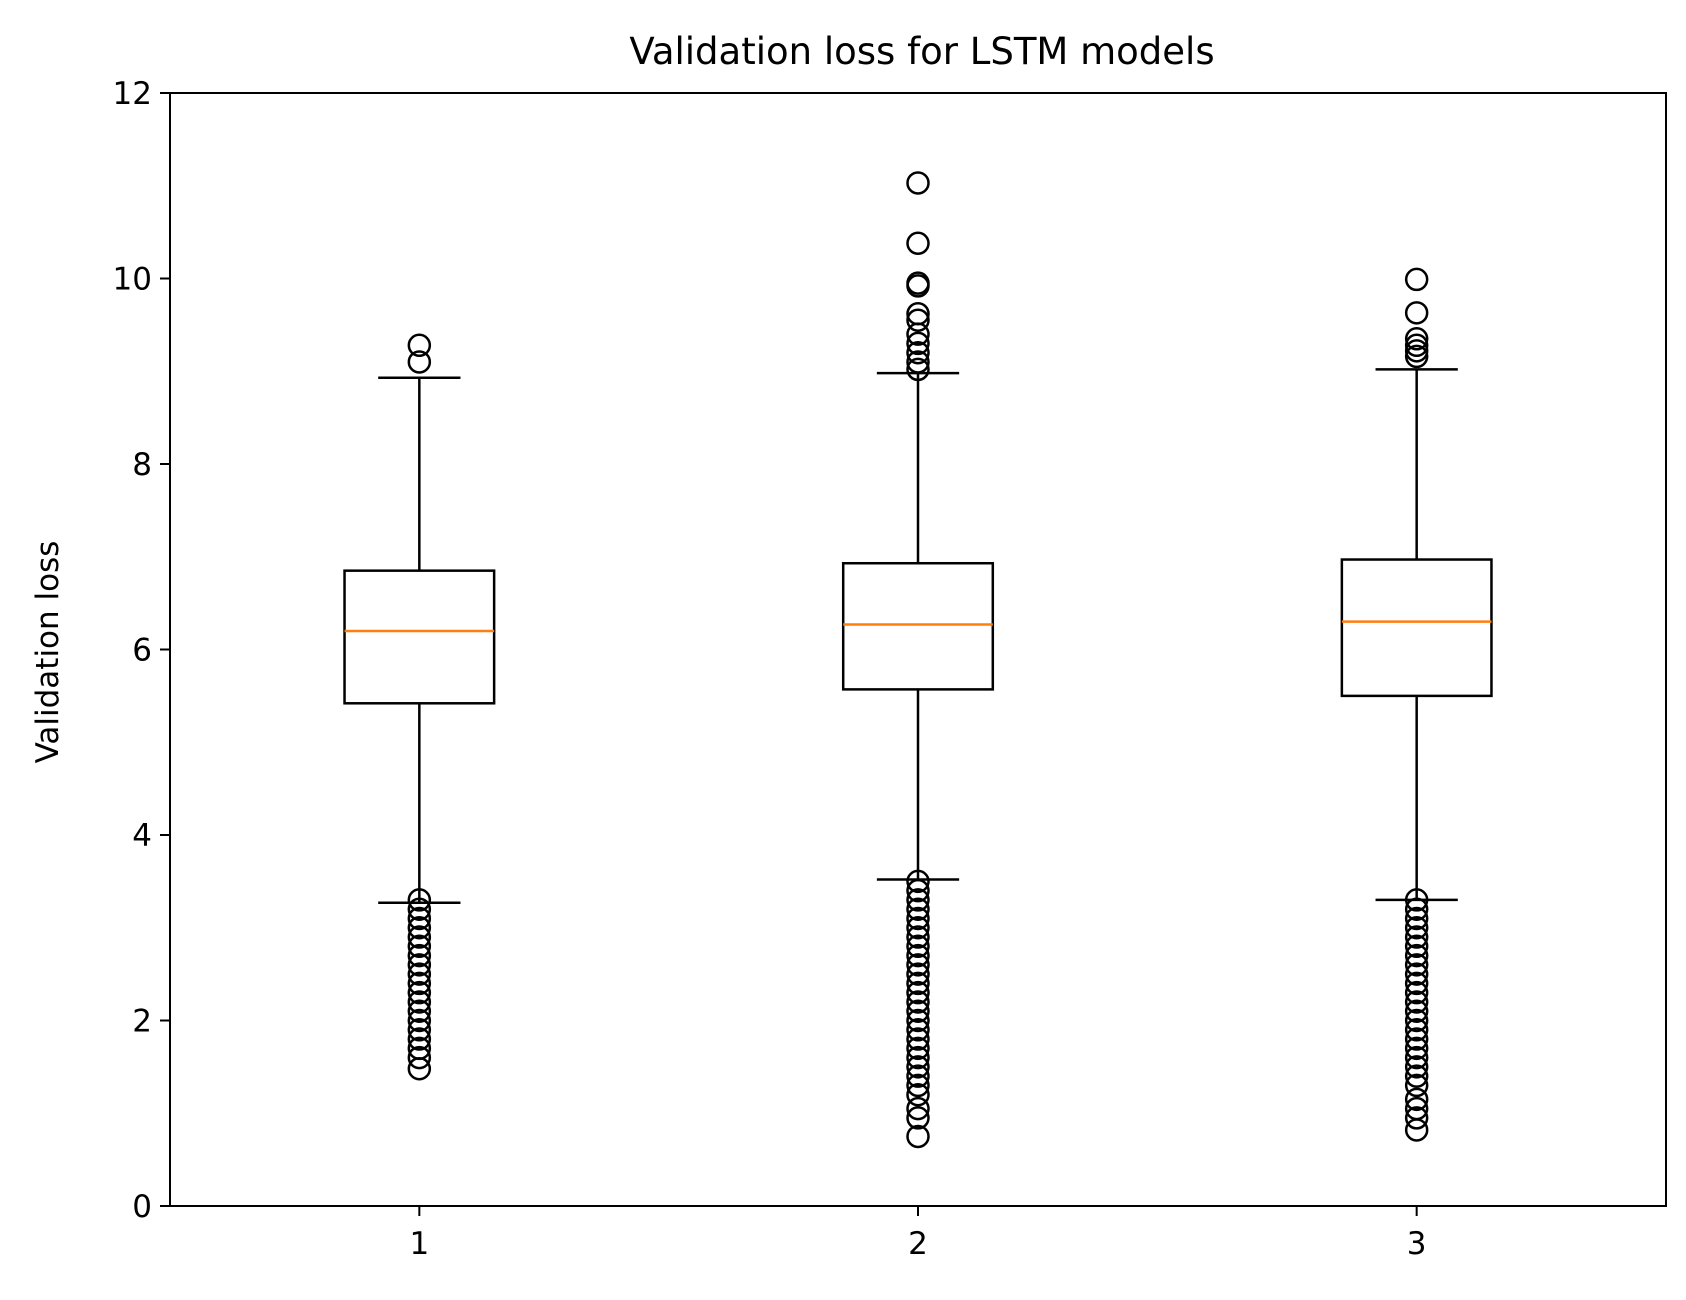 The width and height of the screenshot is (1686, 1300). Describe the element at coordinates (419, 1244) in the screenshot. I see `x-tick-label: 1` at that location.